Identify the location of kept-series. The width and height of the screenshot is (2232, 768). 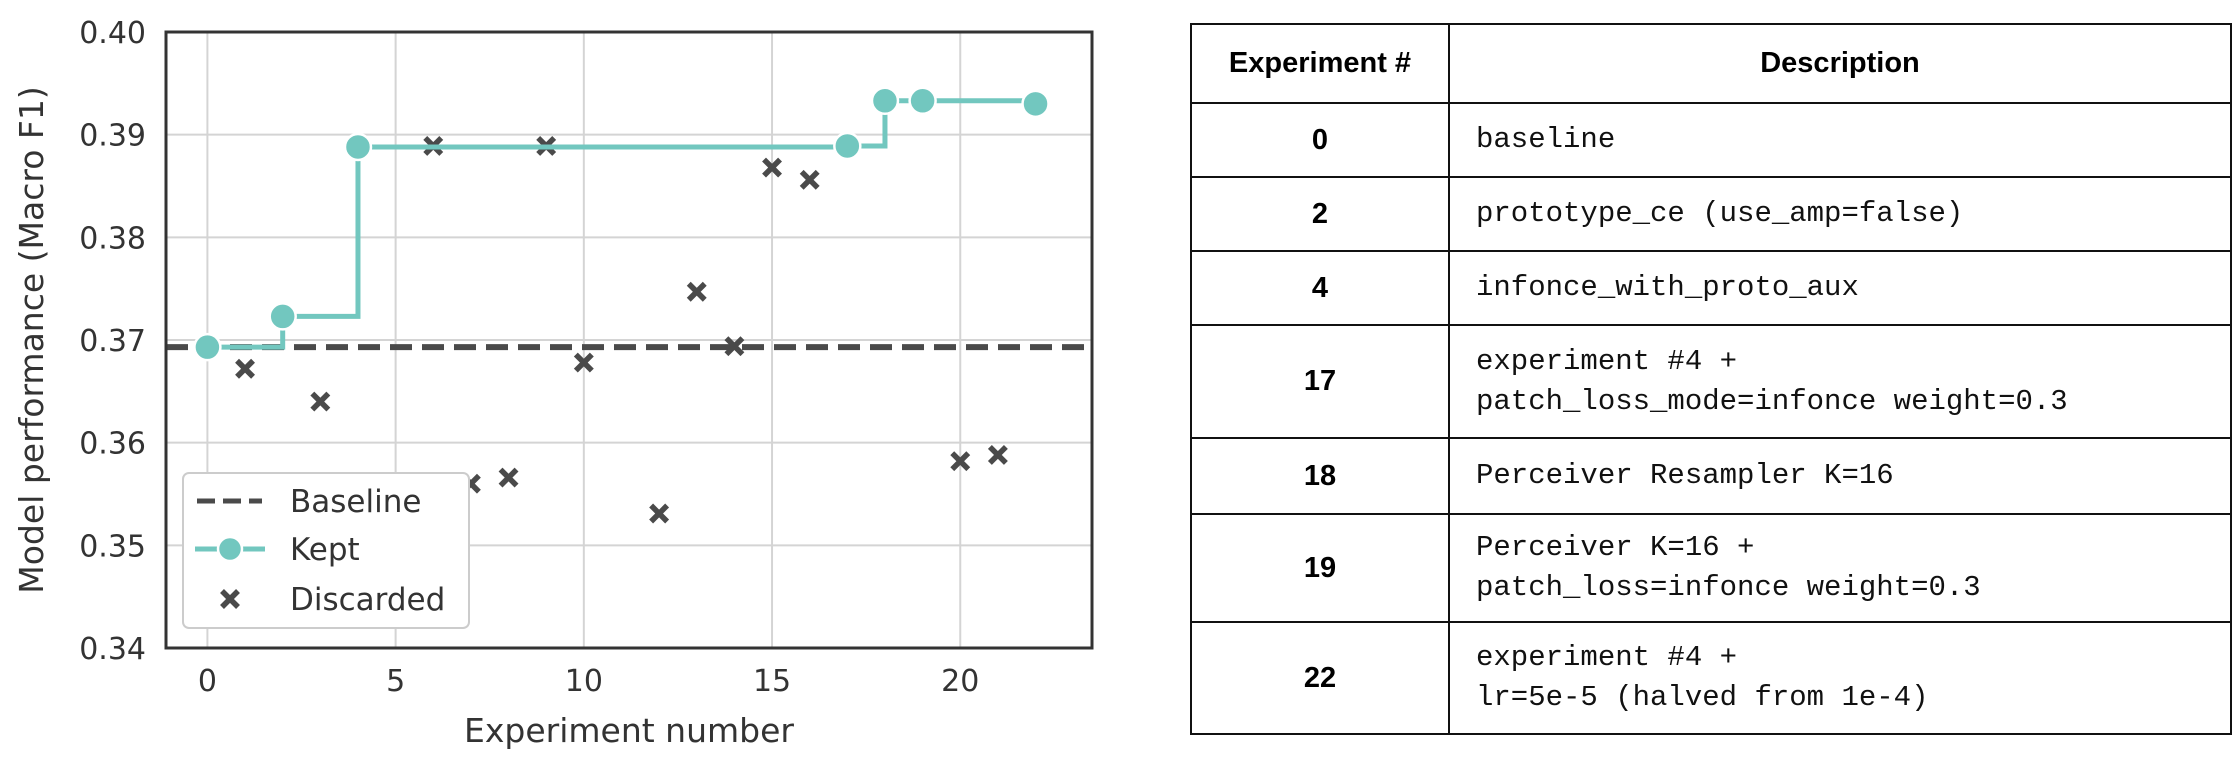
(621, 224).